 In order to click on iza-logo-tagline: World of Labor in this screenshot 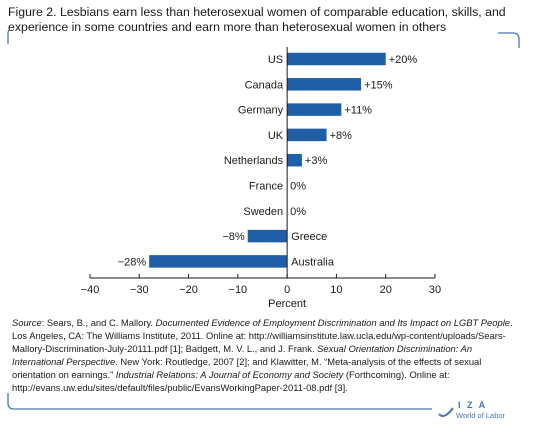, I will do `click(481, 415)`.